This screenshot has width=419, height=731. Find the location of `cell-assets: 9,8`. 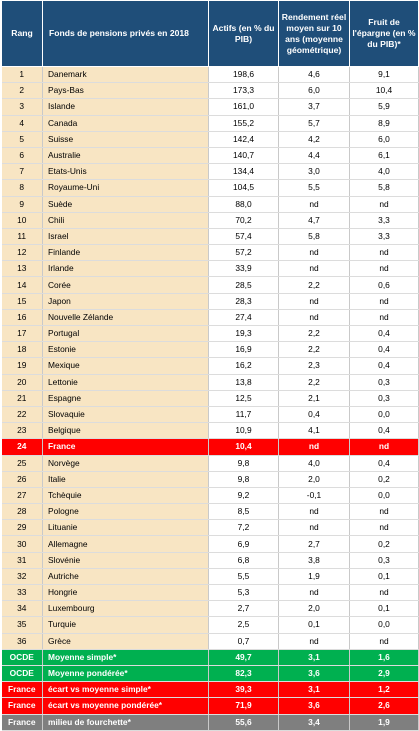

cell-assets: 9,8 is located at coordinates (243, 463).